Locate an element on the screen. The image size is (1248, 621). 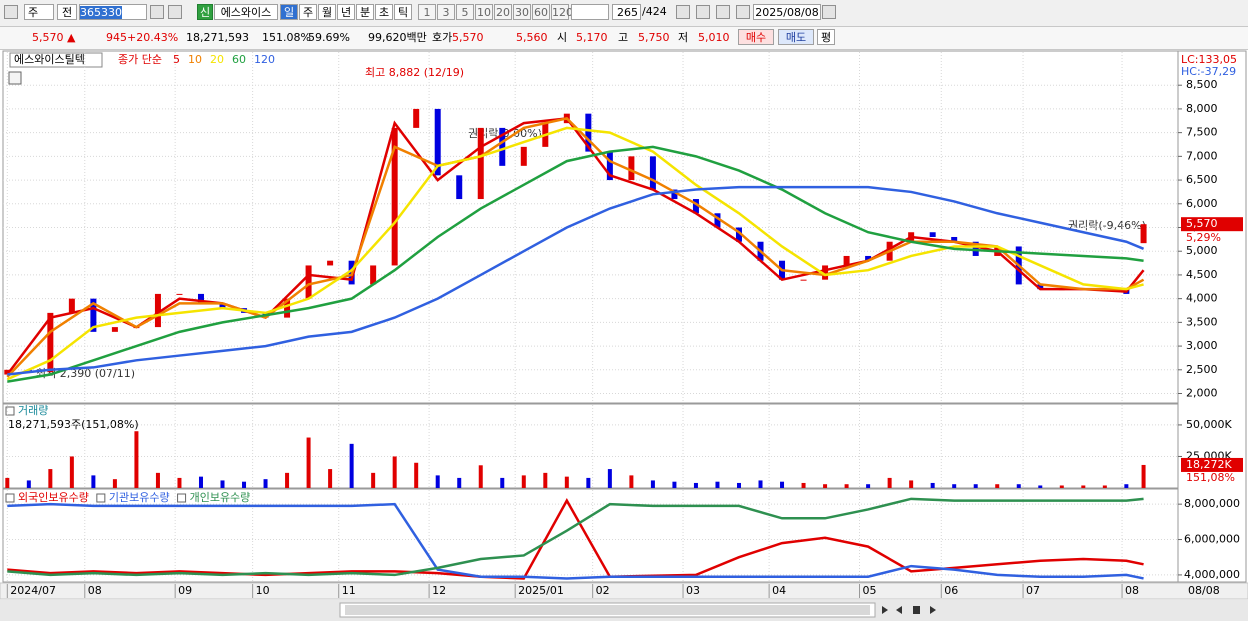
stop is located at coordinates (916, 610).